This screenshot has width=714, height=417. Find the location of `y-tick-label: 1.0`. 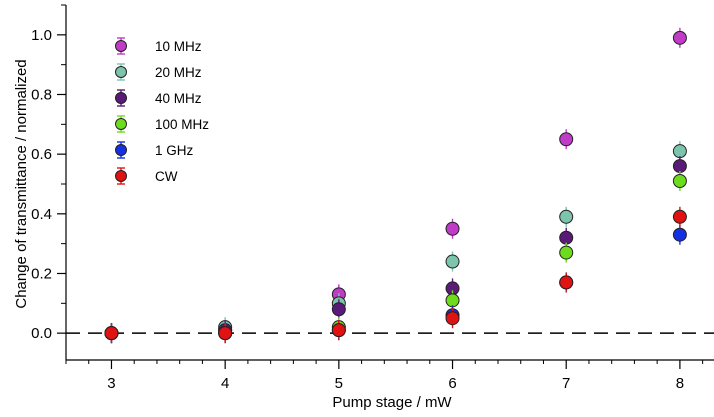

y-tick-label: 1.0 is located at coordinates (41, 35).